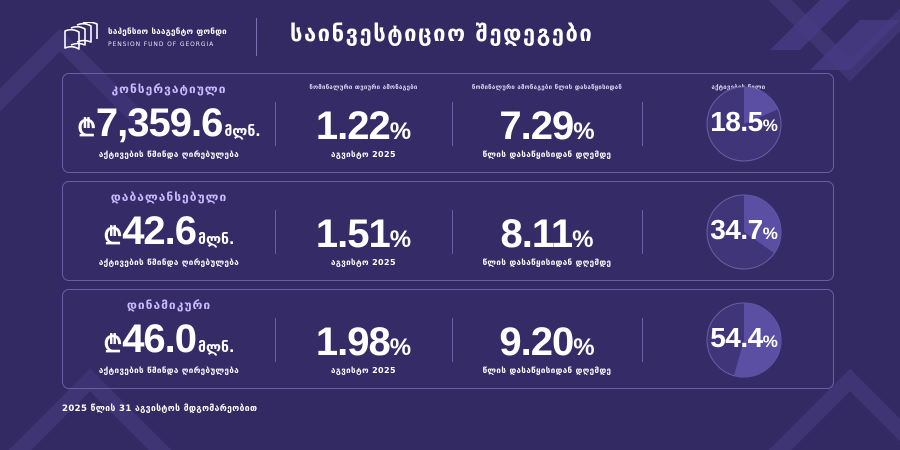 This screenshot has width=900, height=450. I want to click on asset-share: 54.4%, so click(744, 338).